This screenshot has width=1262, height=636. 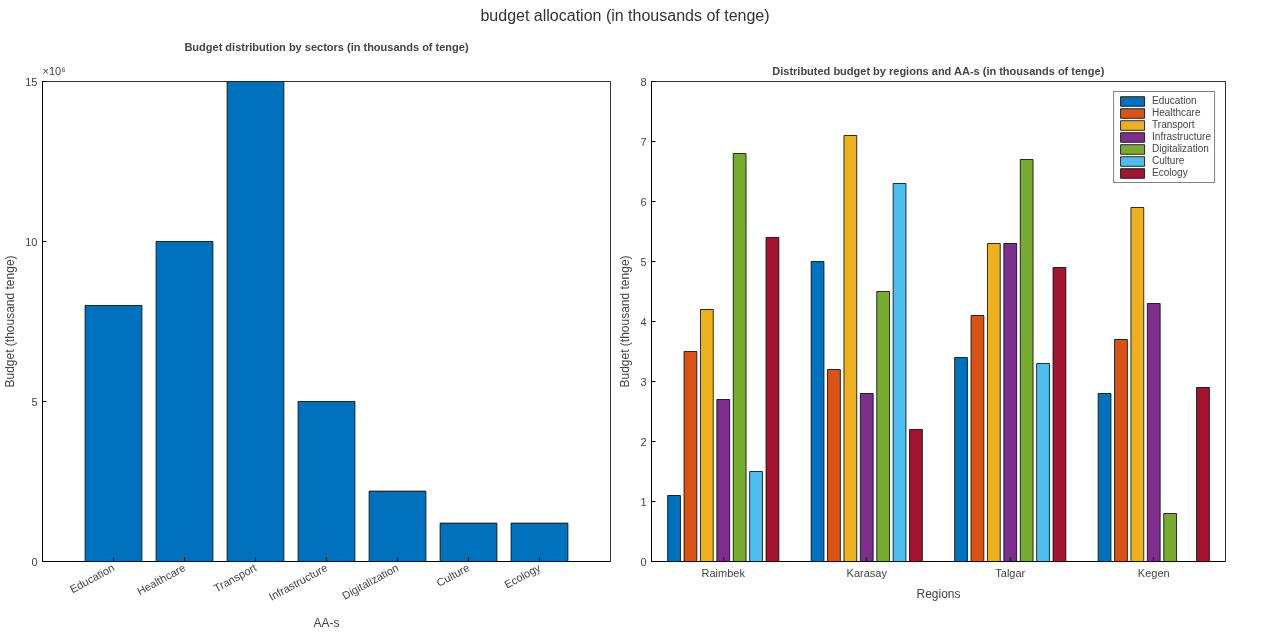 What do you see at coordinates (643, 501) in the screenshot?
I see `y-tick-label: 1` at bounding box center [643, 501].